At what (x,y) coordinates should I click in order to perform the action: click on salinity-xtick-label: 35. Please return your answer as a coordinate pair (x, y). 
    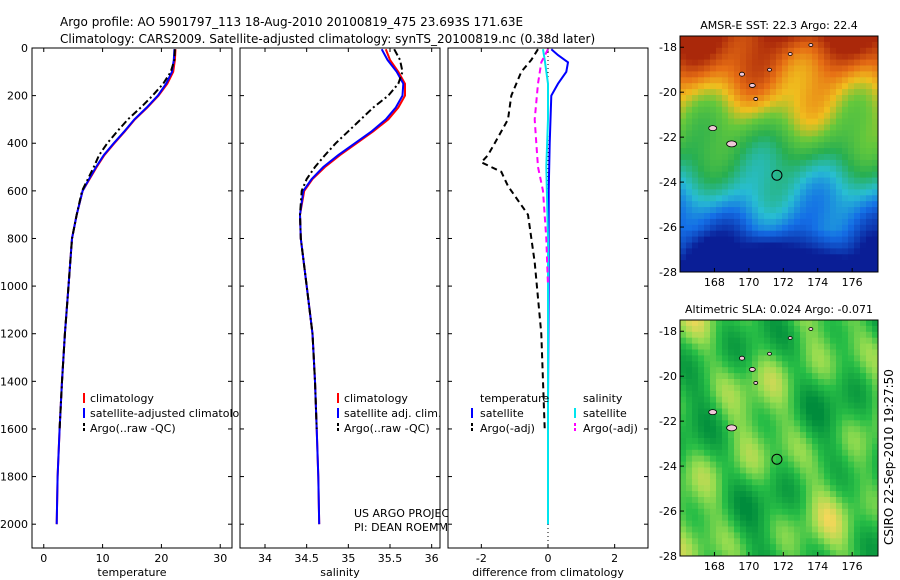
    Looking at the image, I should click on (348, 558).